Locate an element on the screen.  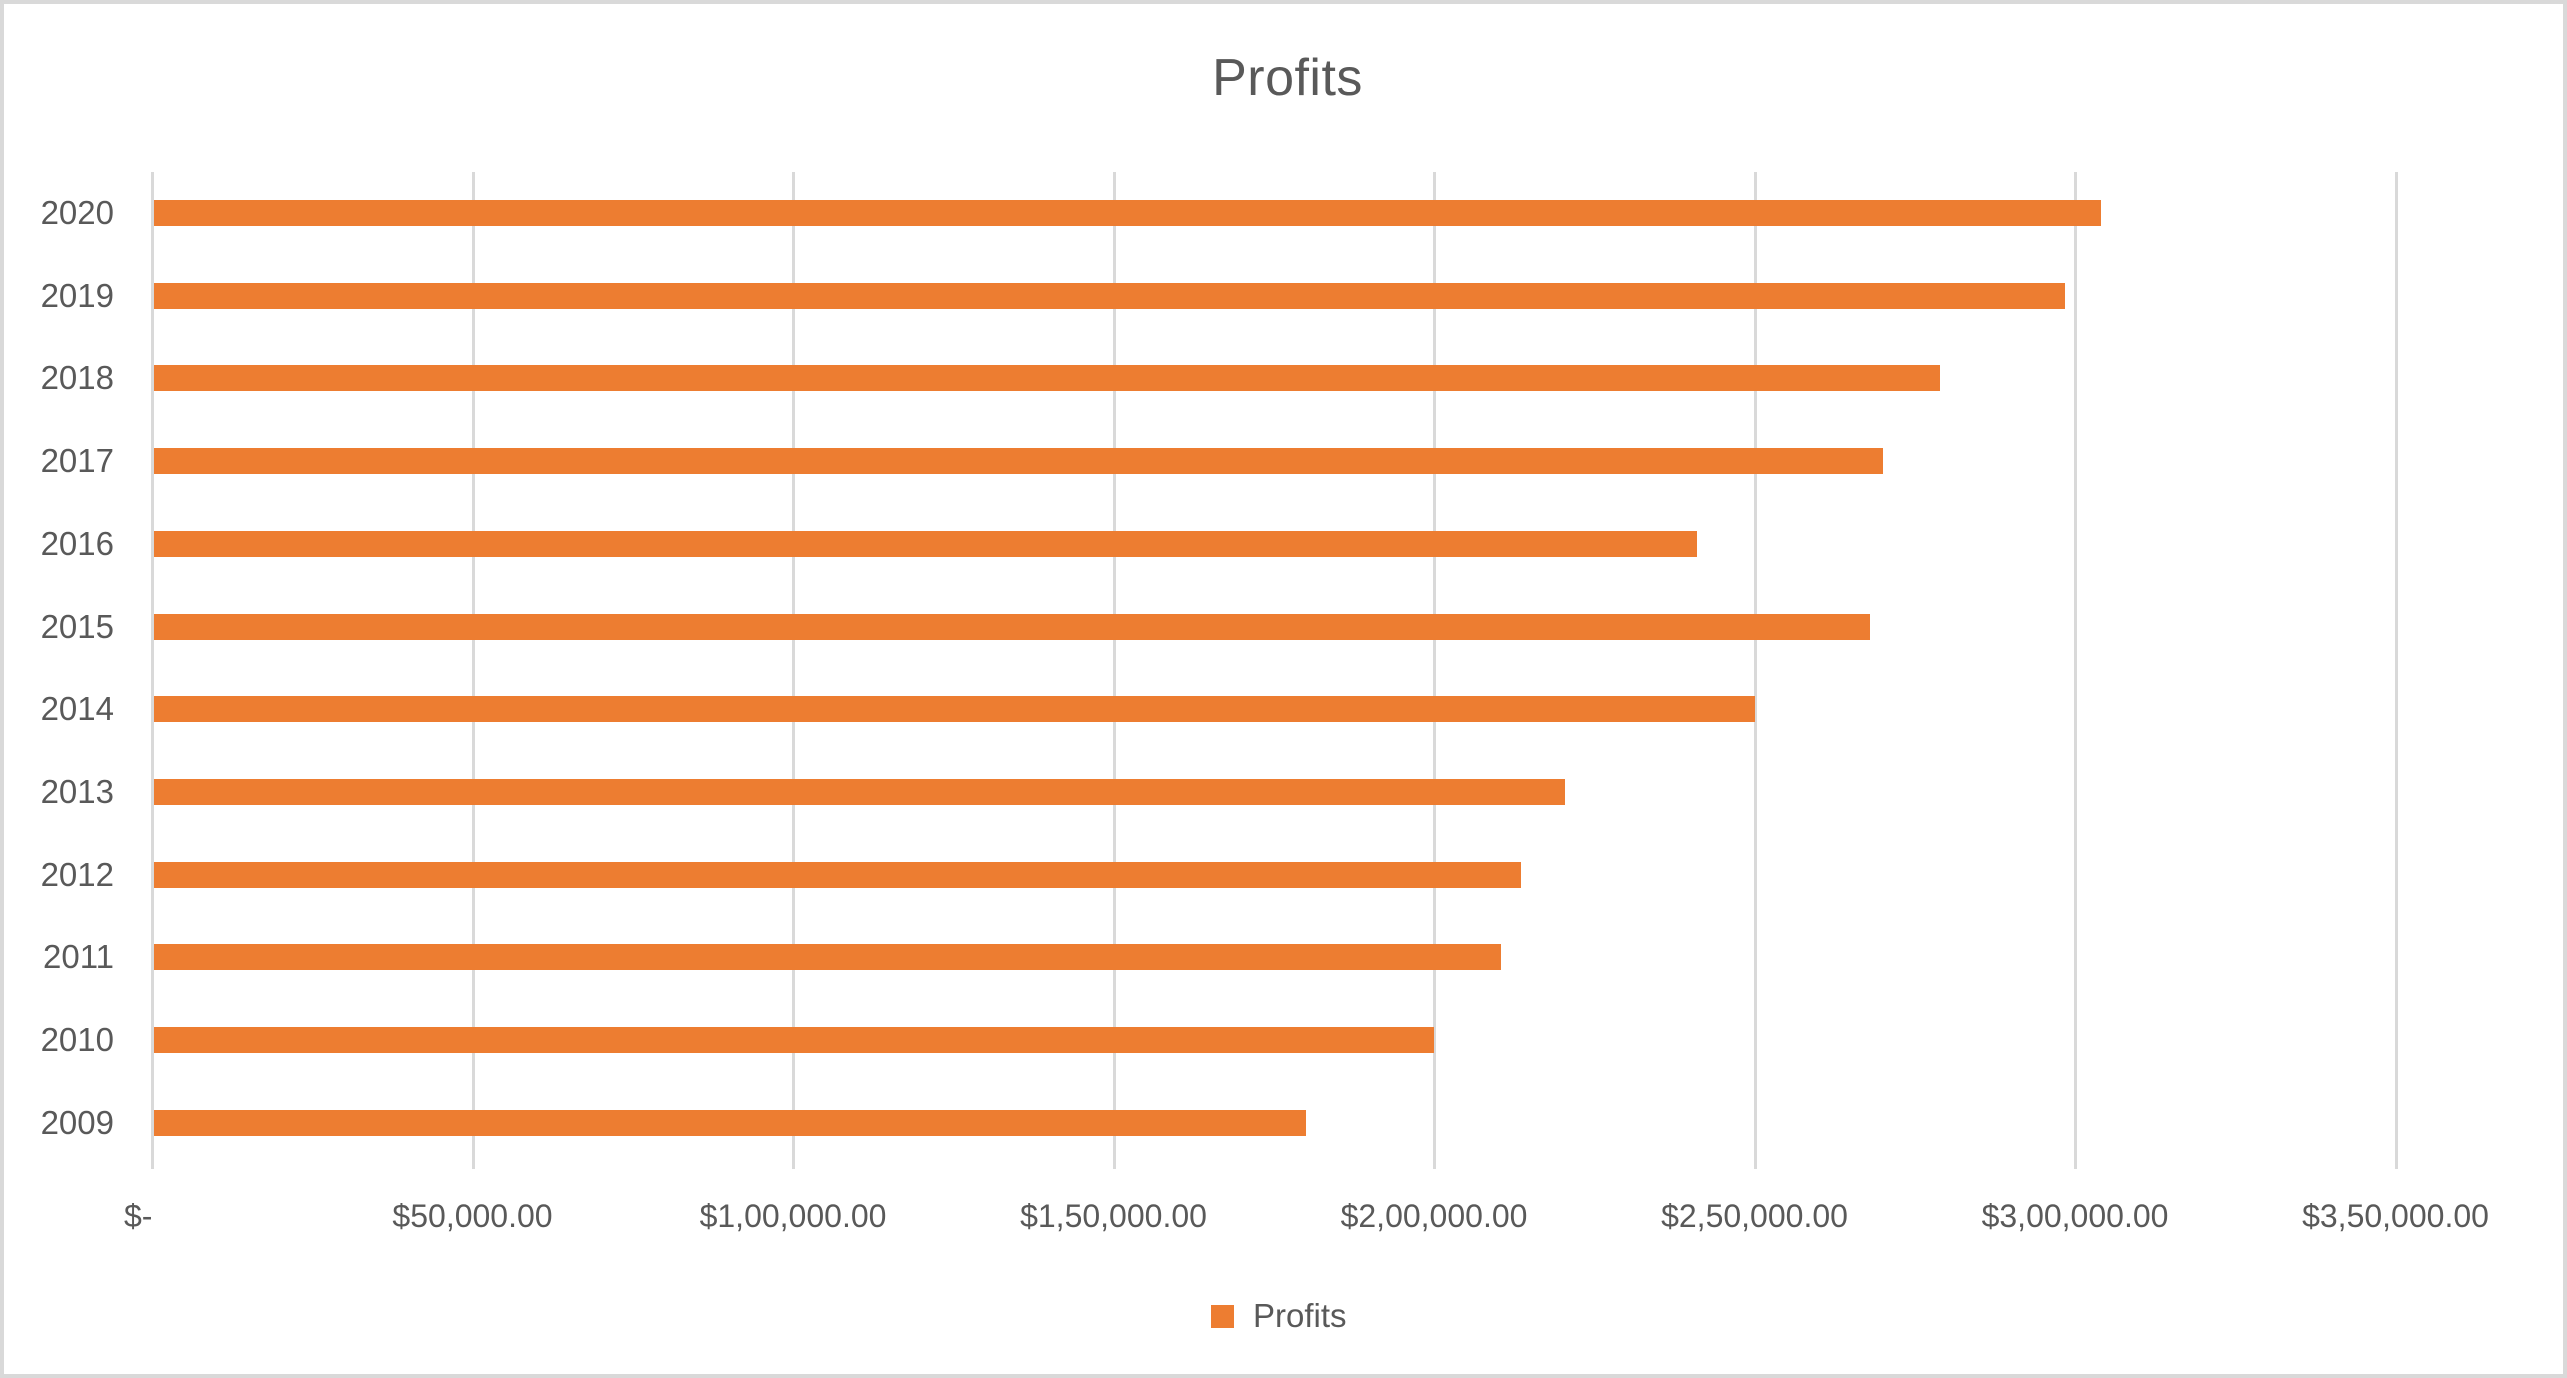
bar-2020 is located at coordinates (1127, 213).